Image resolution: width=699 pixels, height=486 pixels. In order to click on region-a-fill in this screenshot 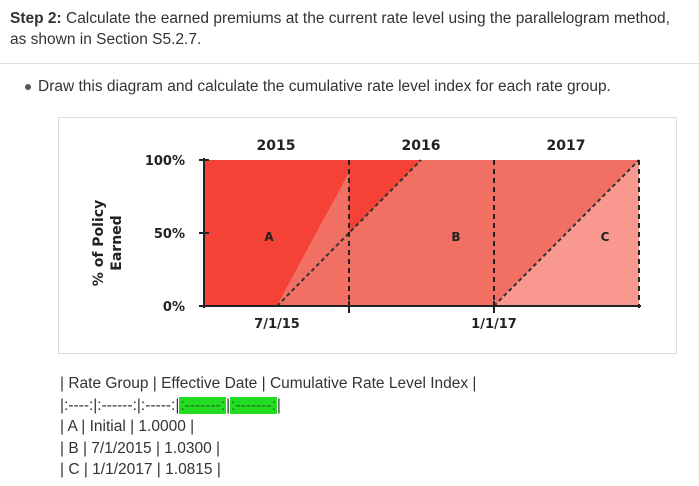, I will do `click(284, 233)`.